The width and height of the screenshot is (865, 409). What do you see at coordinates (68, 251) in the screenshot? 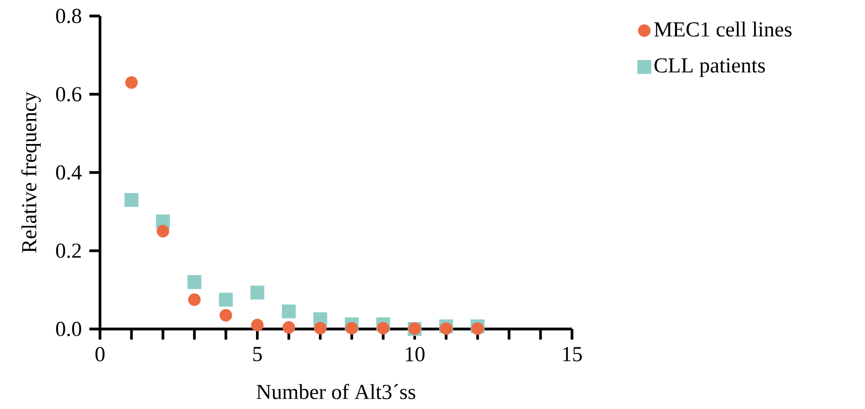
I see `y-tick-label: 0.2` at bounding box center [68, 251].